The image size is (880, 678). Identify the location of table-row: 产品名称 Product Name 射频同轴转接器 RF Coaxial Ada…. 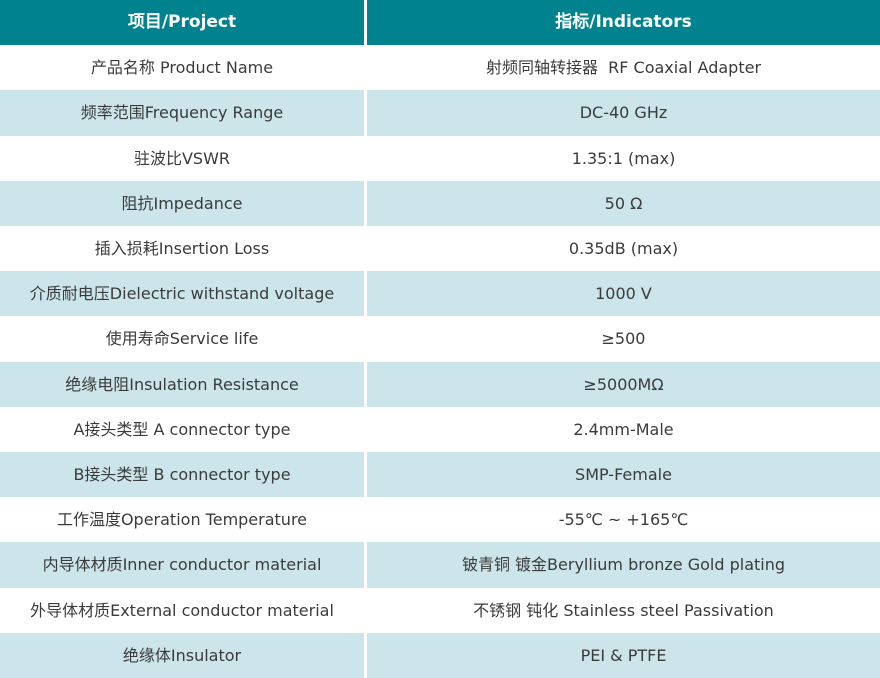
(440, 68).